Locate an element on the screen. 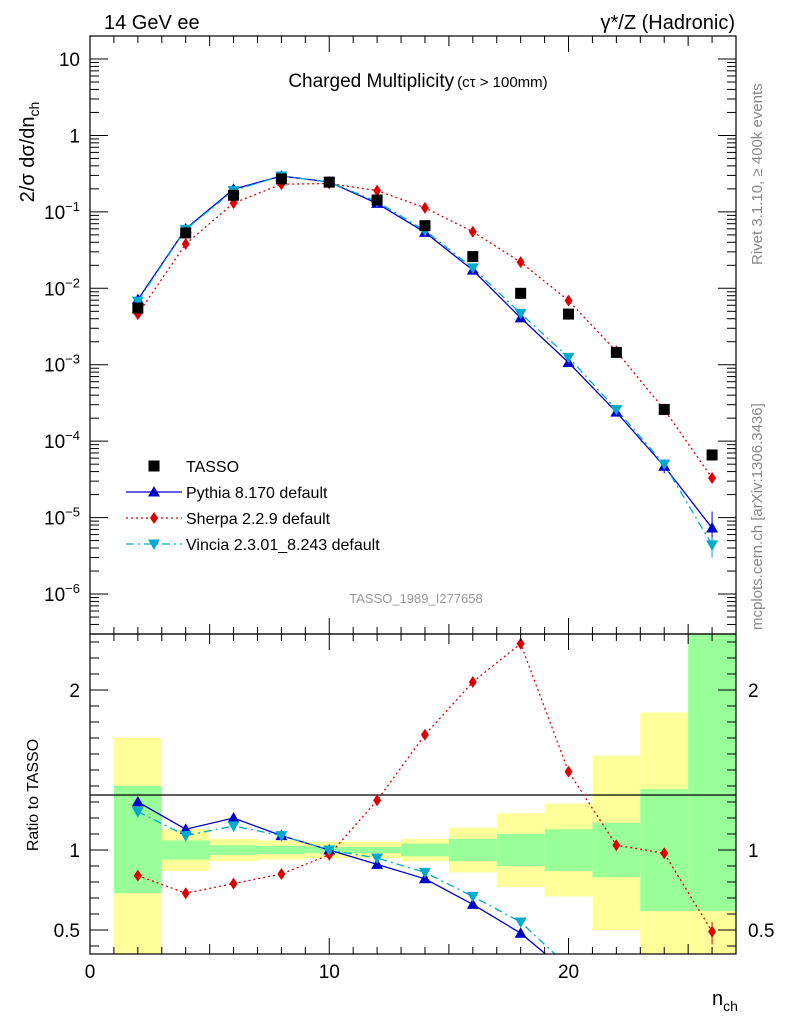  upper-y-tick-label: 1 is located at coordinates (74, 136).